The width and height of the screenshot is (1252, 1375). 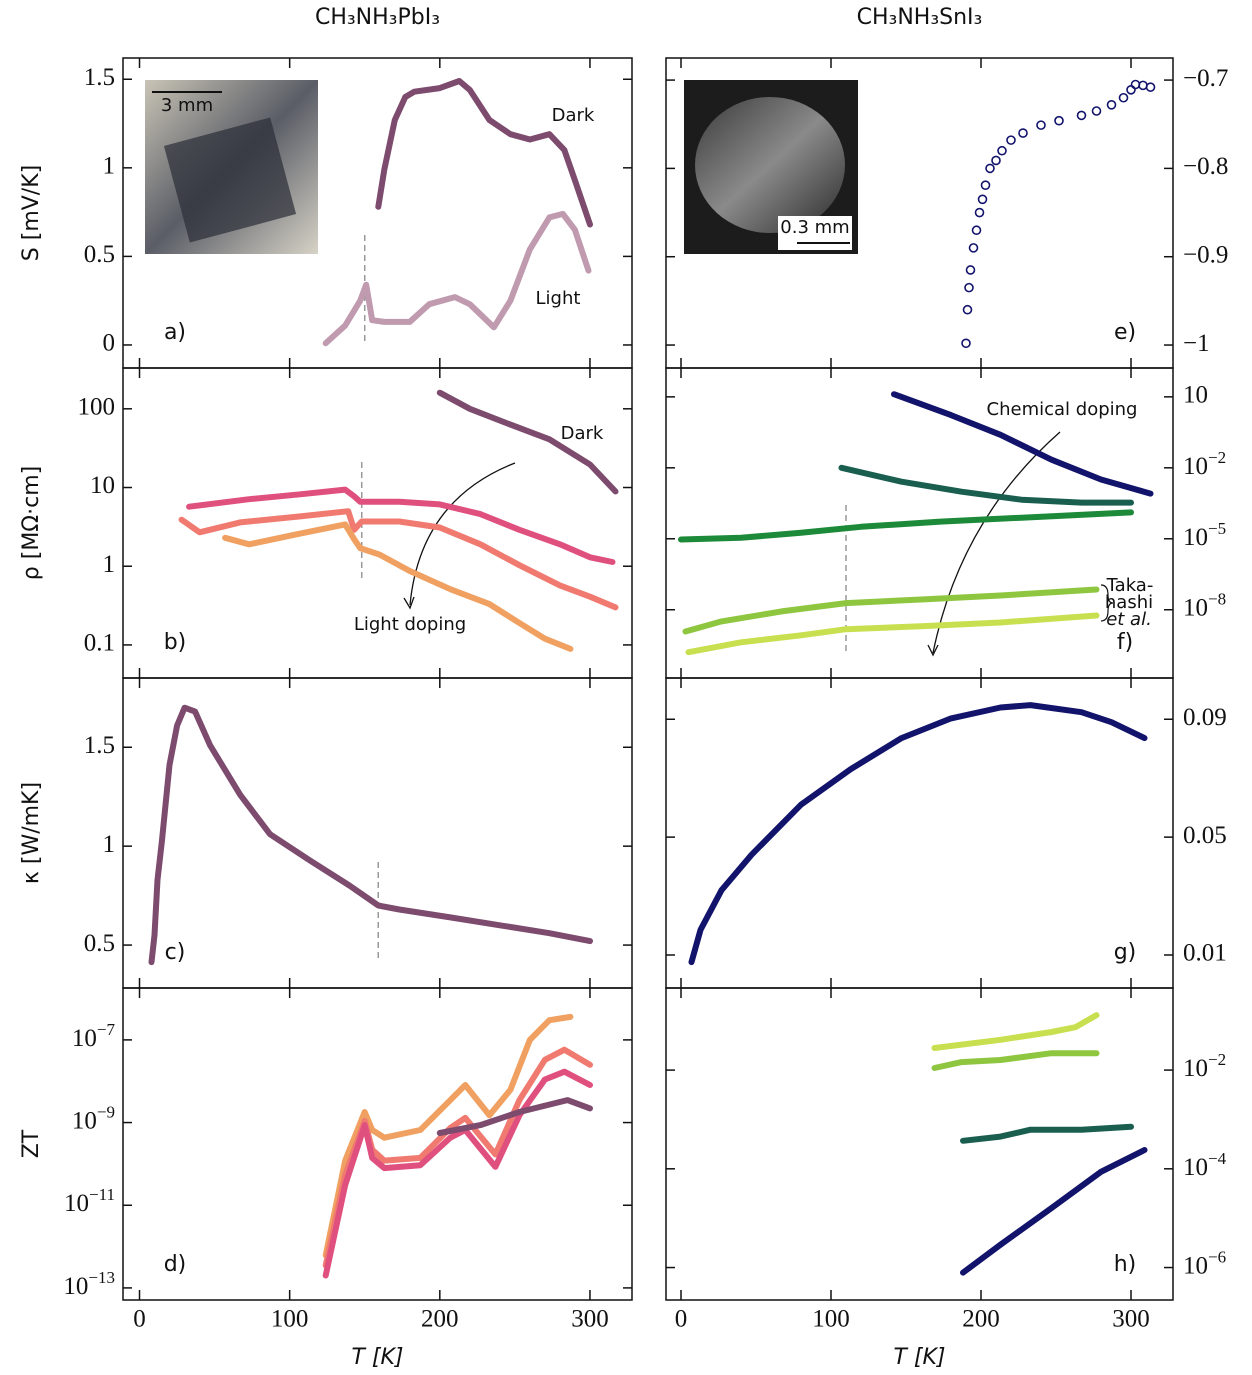 What do you see at coordinates (1130, 585) in the screenshot?
I see `annotation: Taka-` at bounding box center [1130, 585].